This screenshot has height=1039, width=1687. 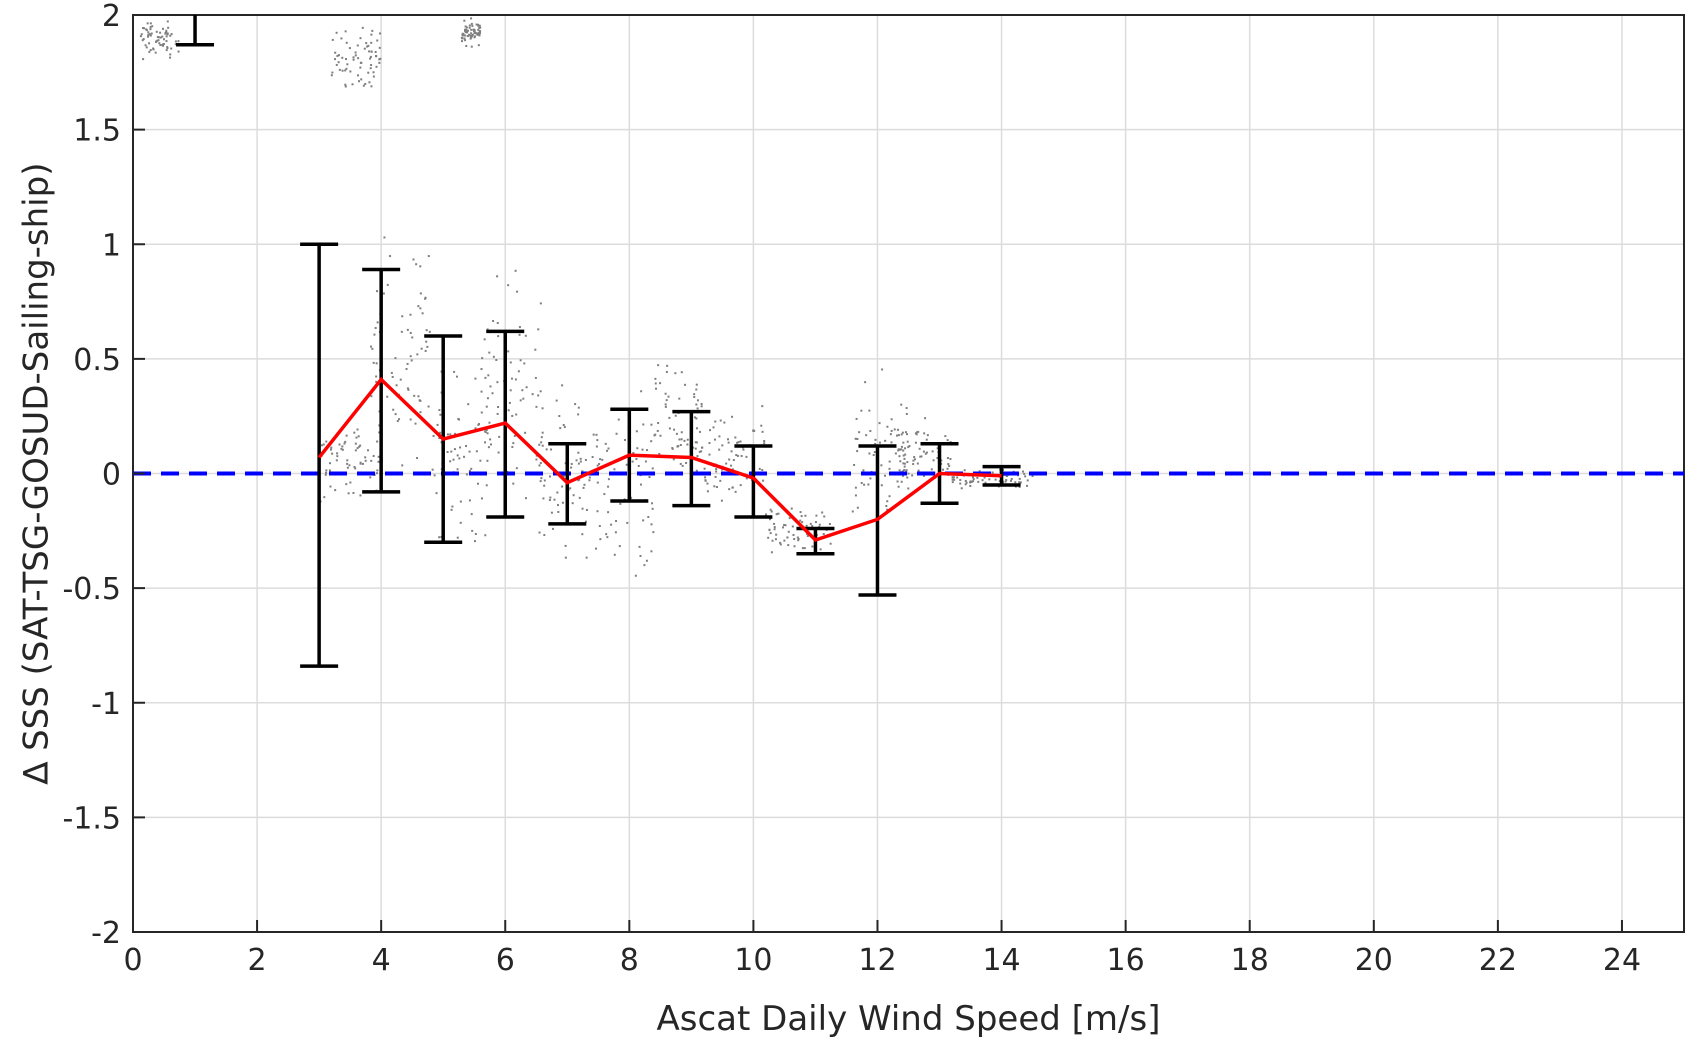 I want to click on x-tick-label-8: 16, so click(x=1126, y=960).